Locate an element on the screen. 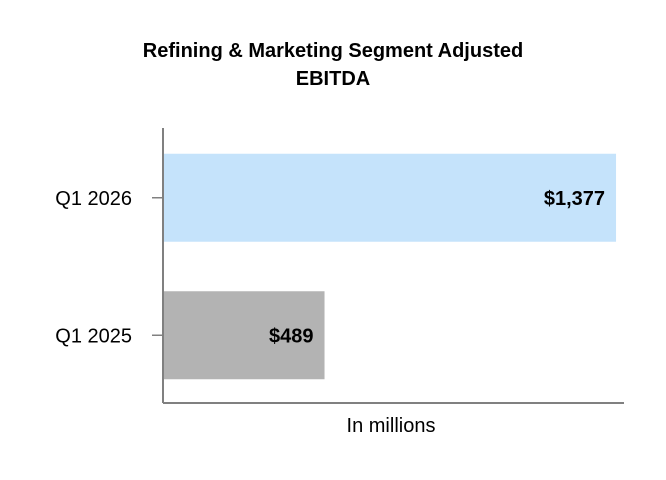 The width and height of the screenshot is (666, 480). category-label-q1-2026: Q1 2026 is located at coordinates (93, 199).